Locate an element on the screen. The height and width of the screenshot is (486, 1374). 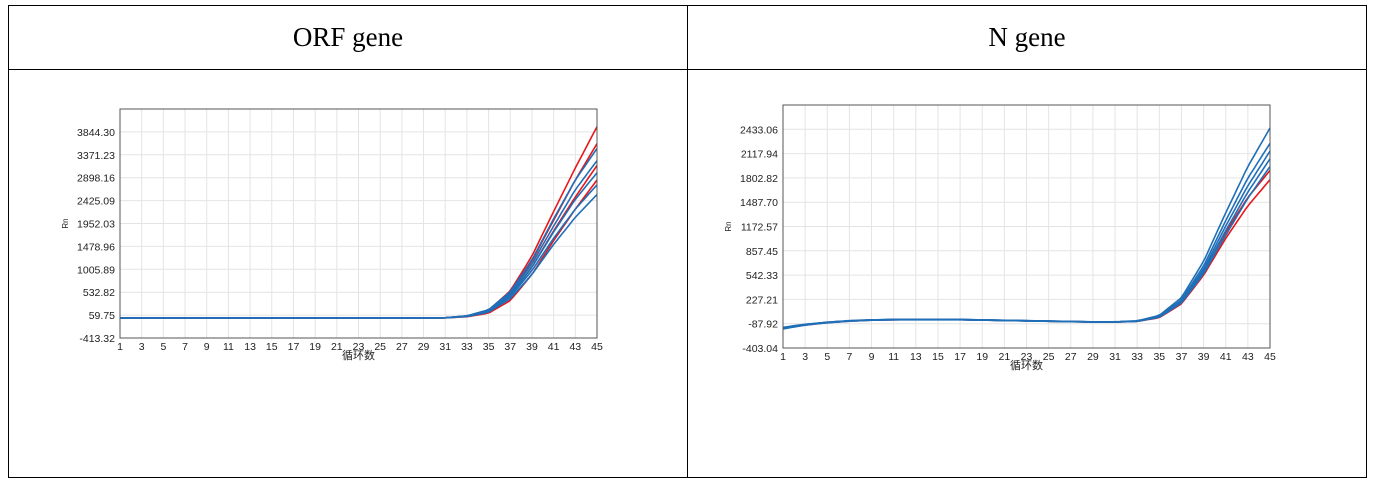
y-tick-label: 3844.30 is located at coordinates (96, 133).